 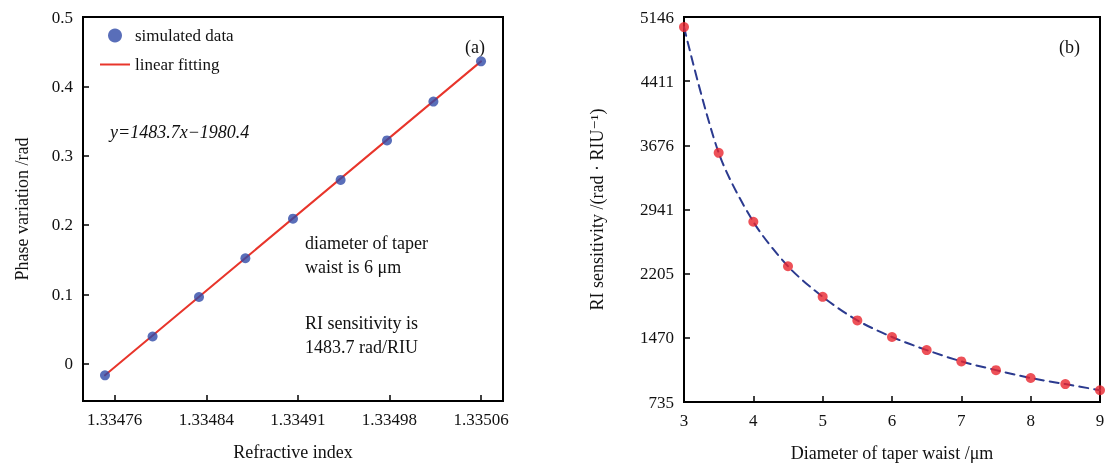 I want to click on x-tick-label: 4, so click(x=754, y=420).